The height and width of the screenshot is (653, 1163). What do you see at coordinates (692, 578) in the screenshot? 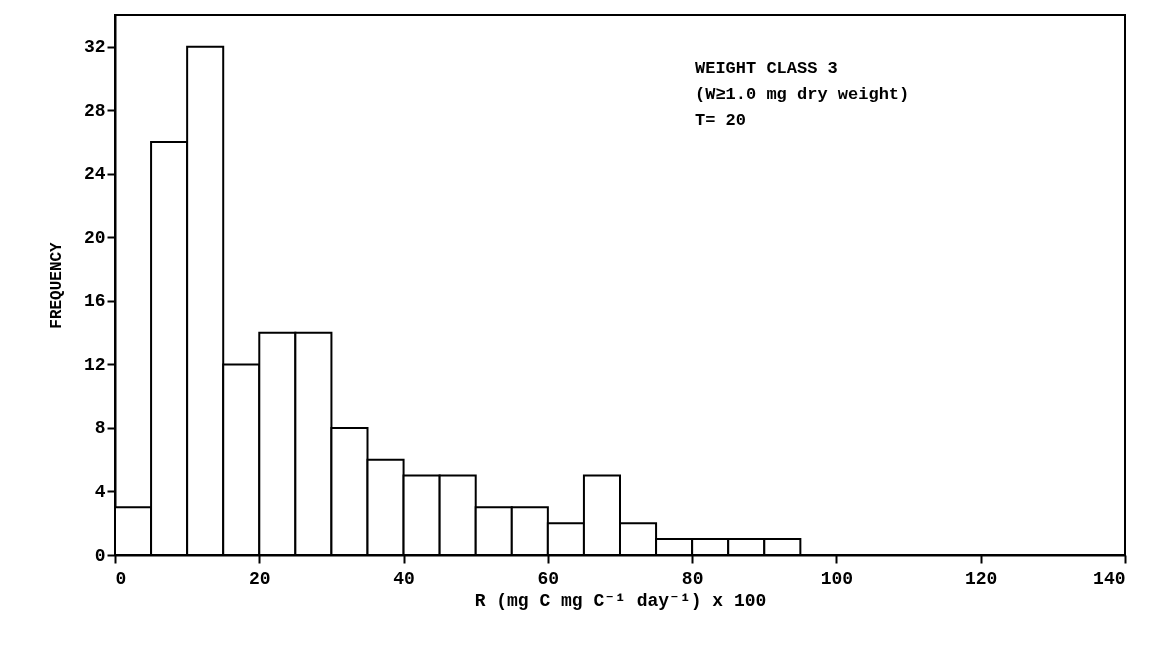
I see `x-tick-label: 80` at bounding box center [692, 578].